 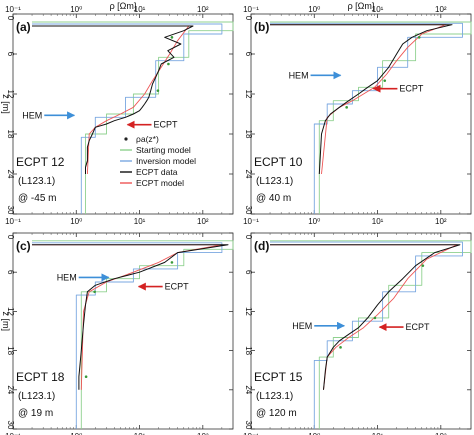 I want to click on legend-label: ECPT model, so click(x=160, y=183).